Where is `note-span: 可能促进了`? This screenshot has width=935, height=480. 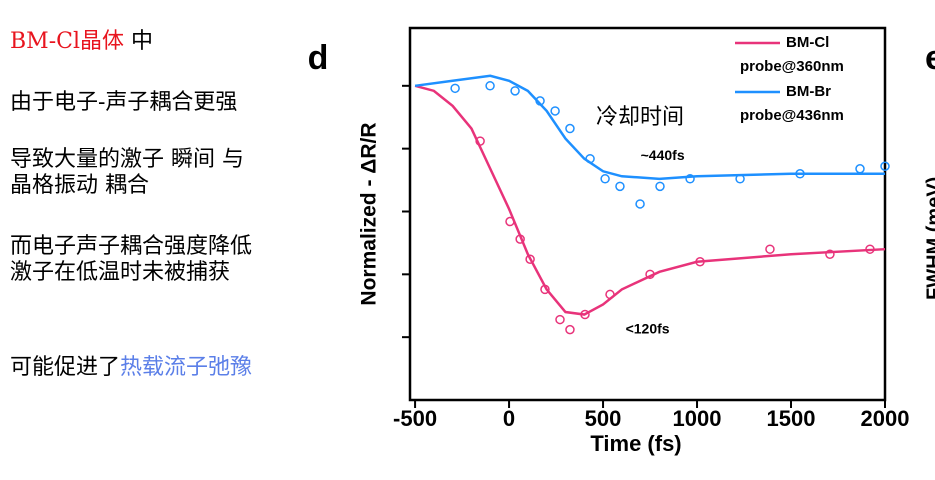
note-span: 可能促进了 is located at coordinates (65, 367).